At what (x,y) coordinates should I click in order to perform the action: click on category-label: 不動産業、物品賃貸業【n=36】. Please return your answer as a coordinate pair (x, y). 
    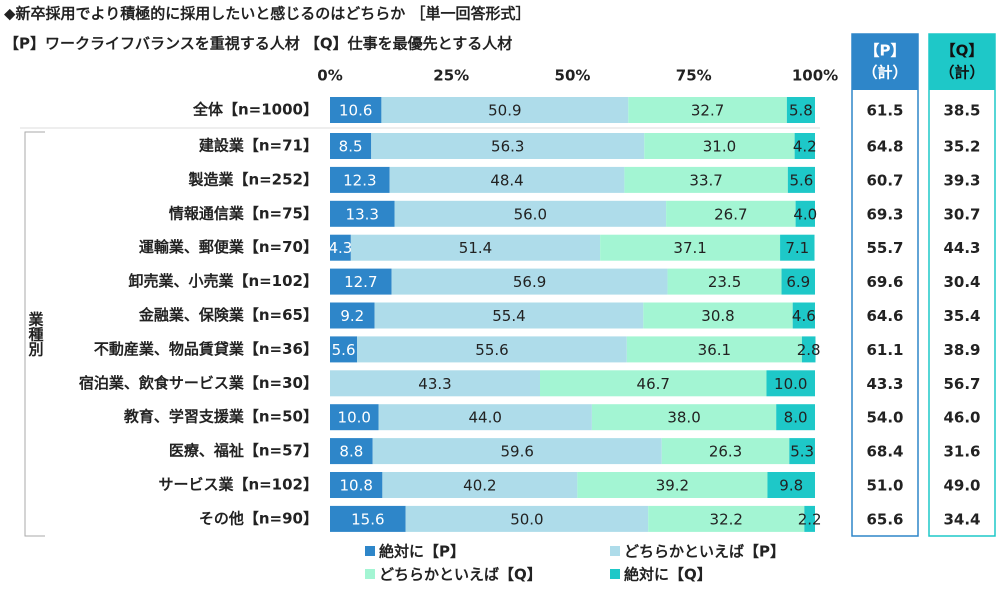
    Looking at the image, I should click on (206, 349).